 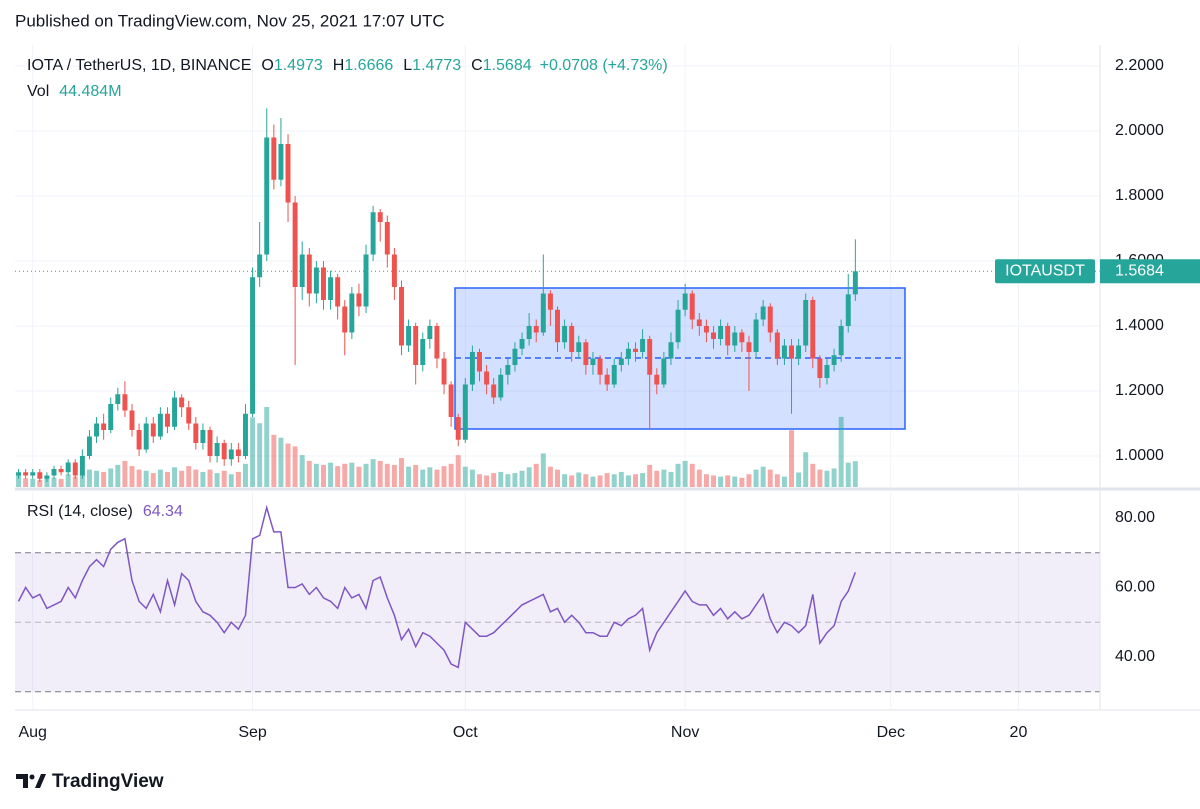 What do you see at coordinates (108, 781) in the screenshot?
I see `brand-name: TradingView` at bounding box center [108, 781].